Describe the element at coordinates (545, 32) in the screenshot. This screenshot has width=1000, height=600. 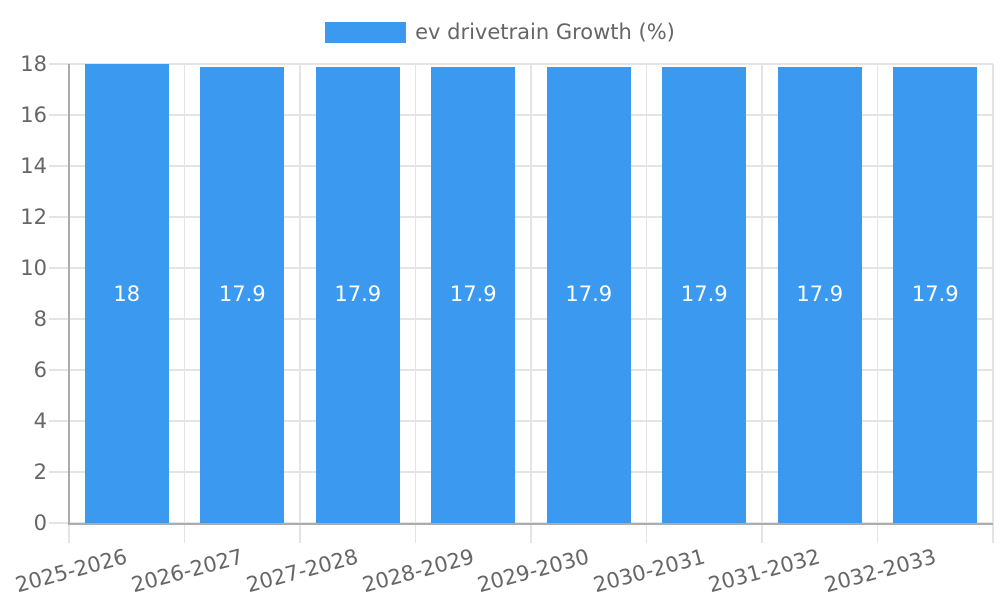
I see `legend-label: ev drivetrain Growth (%)` at that location.